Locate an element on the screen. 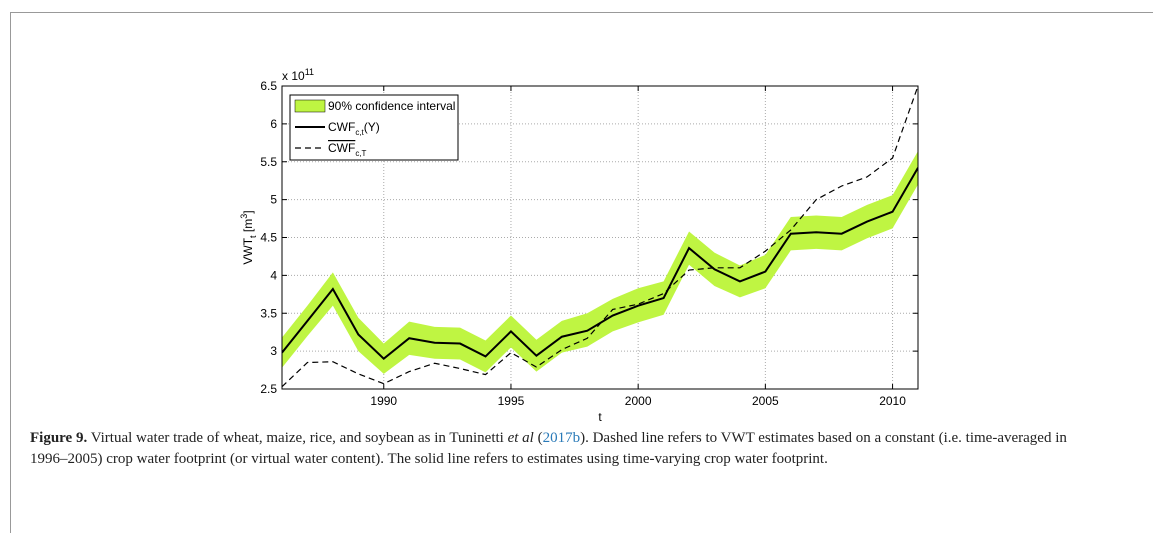 The width and height of the screenshot is (1153, 533). y-tick-label: 6 is located at coordinates (273, 124).